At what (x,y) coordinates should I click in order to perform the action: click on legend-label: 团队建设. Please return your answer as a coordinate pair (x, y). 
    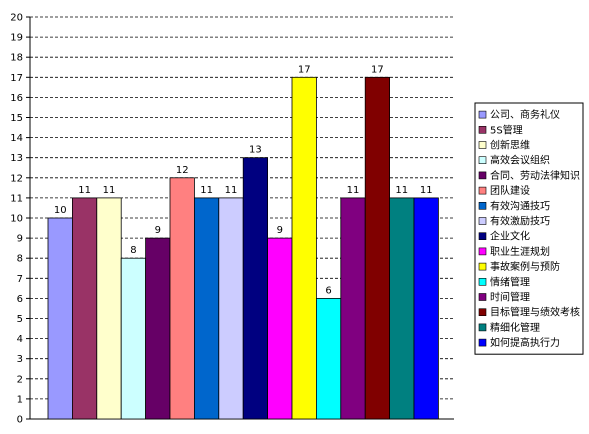
    Looking at the image, I should click on (510, 190).